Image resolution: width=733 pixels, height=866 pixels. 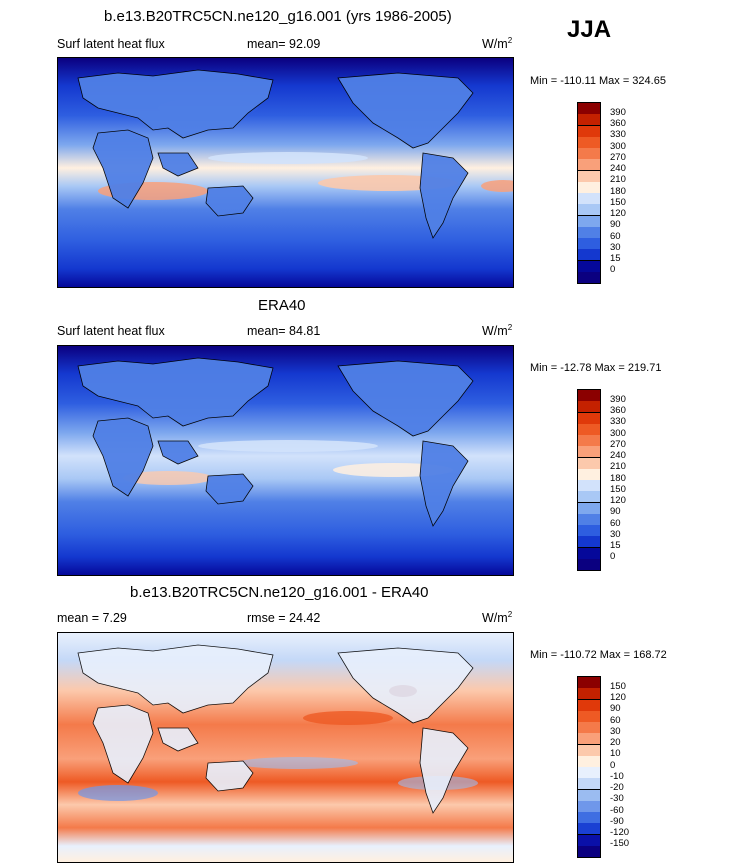 I want to click on panel1-minmax-label: Min = -110.11 Max = 324.65, so click(x=598, y=81).